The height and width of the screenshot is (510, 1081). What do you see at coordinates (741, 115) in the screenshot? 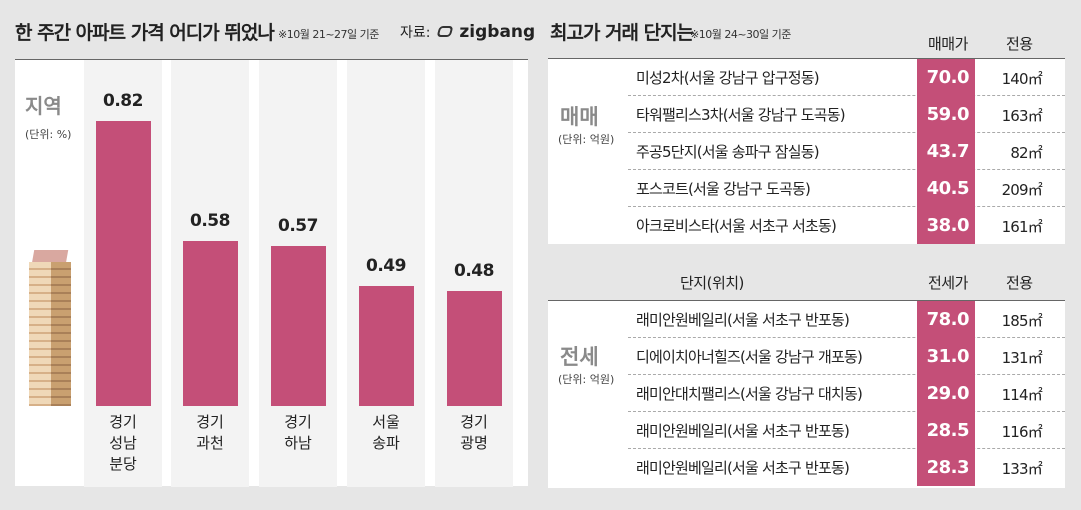
I see `complex-name: 타워팰리스3차(서울 강남구 도곡동)` at bounding box center [741, 115].